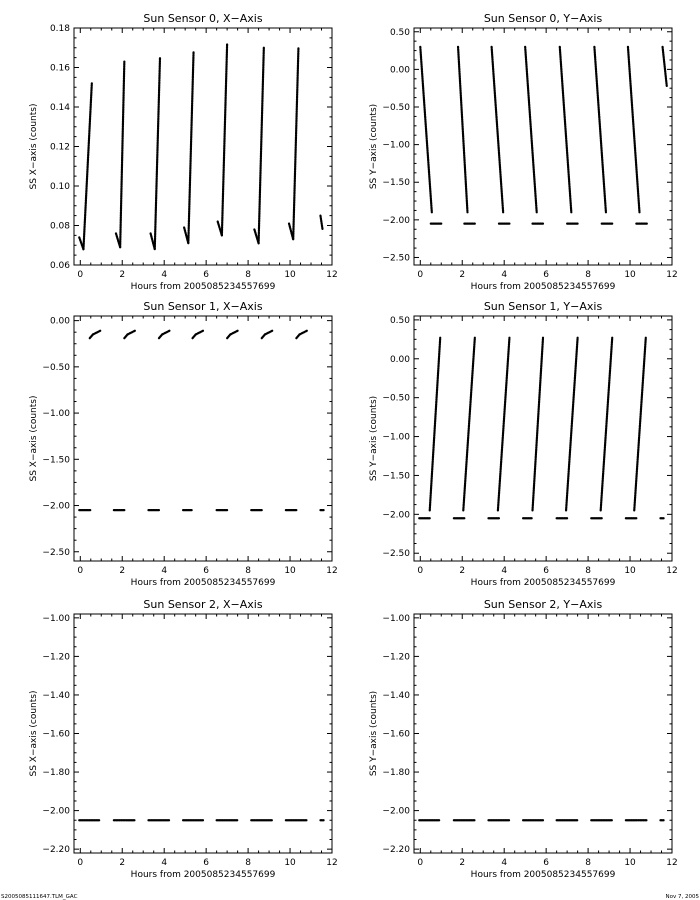 The height and width of the screenshot is (900, 700). What do you see at coordinates (400, 33) in the screenshot?
I see `y-tick-label: 0.50` at bounding box center [400, 33].